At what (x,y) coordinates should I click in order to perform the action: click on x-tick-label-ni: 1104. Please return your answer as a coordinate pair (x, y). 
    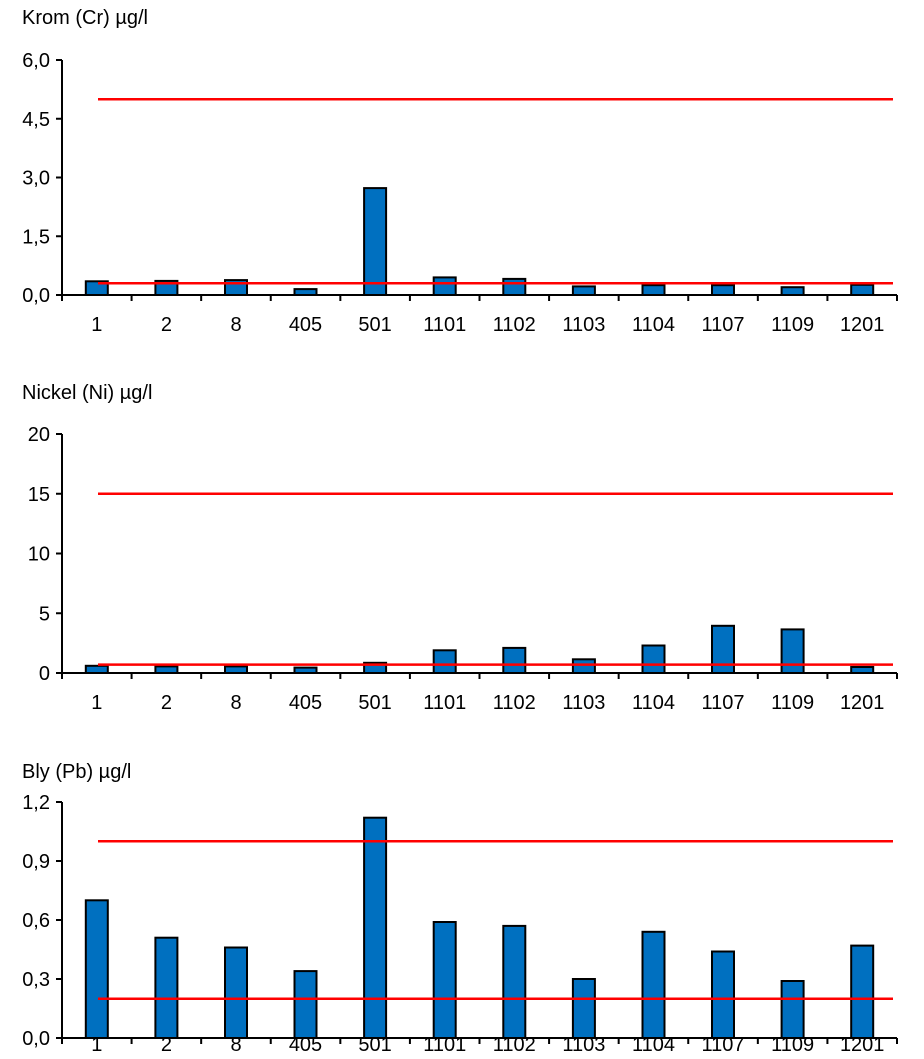
    Looking at the image, I should click on (653, 703).